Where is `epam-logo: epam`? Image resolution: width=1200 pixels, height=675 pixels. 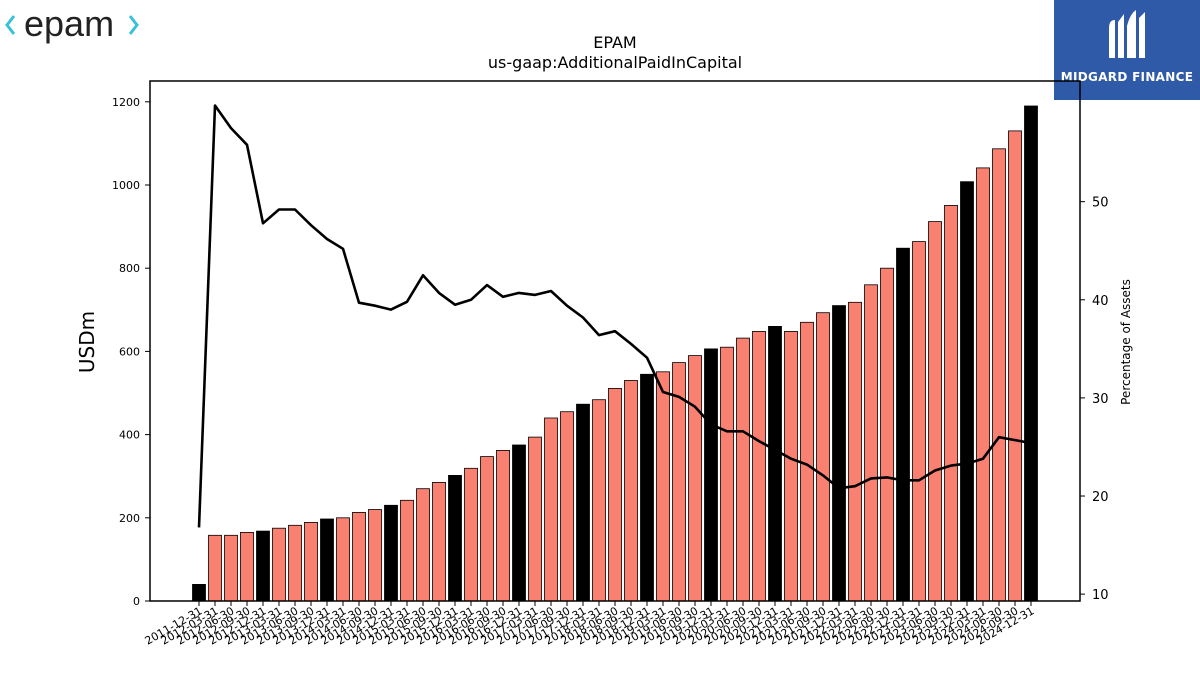
epam-logo: epam is located at coordinates (74, 27).